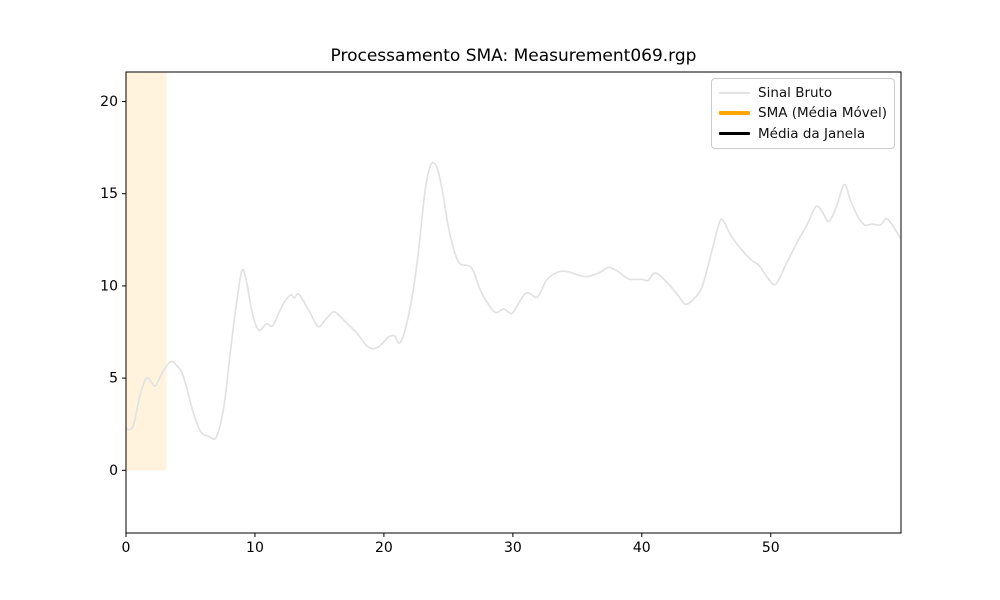 The width and height of the screenshot is (1000, 600). What do you see at coordinates (812, 133) in the screenshot?
I see `legend-label: Média da Janela` at bounding box center [812, 133].